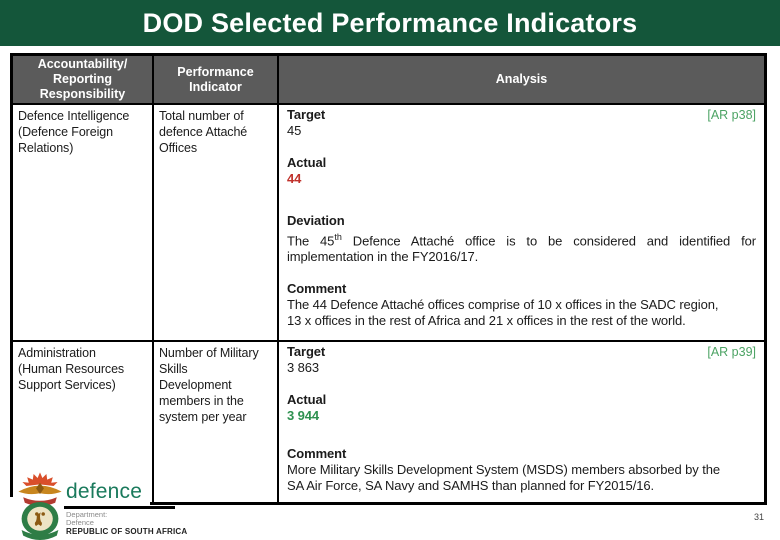  What do you see at coordinates (104, 491) in the screenshot?
I see `defence-wordmark: defence` at bounding box center [104, 491].